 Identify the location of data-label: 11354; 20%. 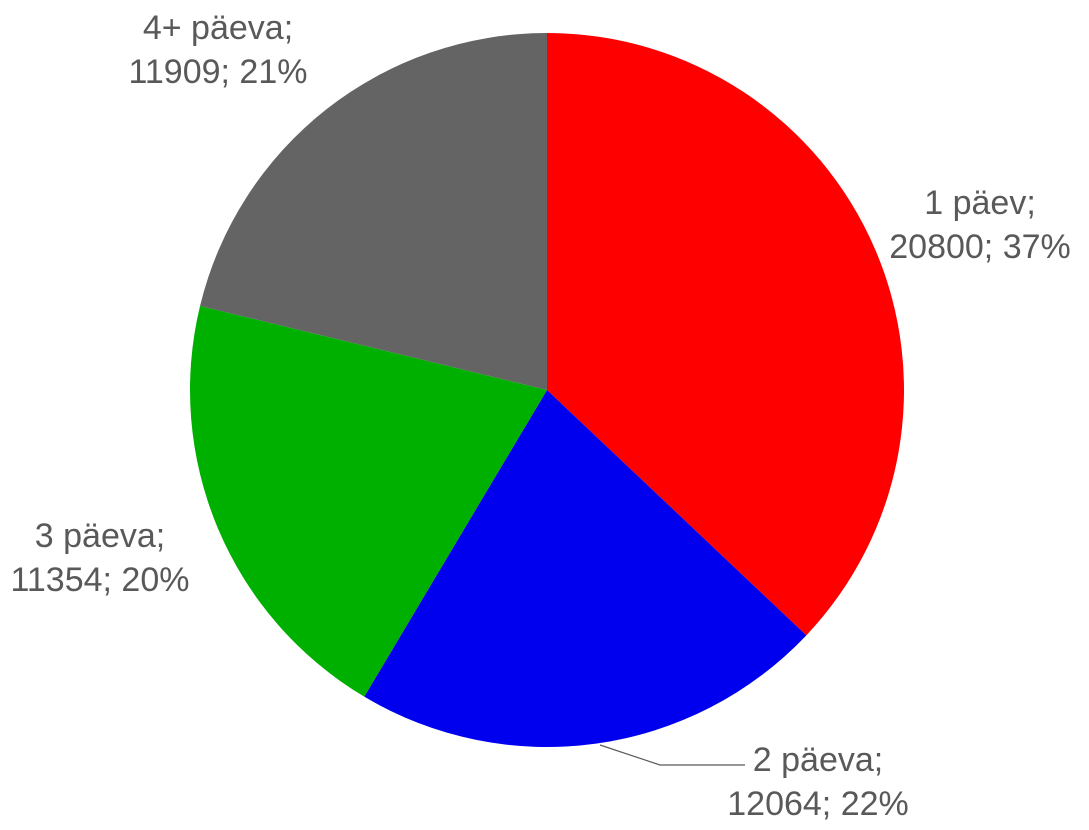
(100, 580).